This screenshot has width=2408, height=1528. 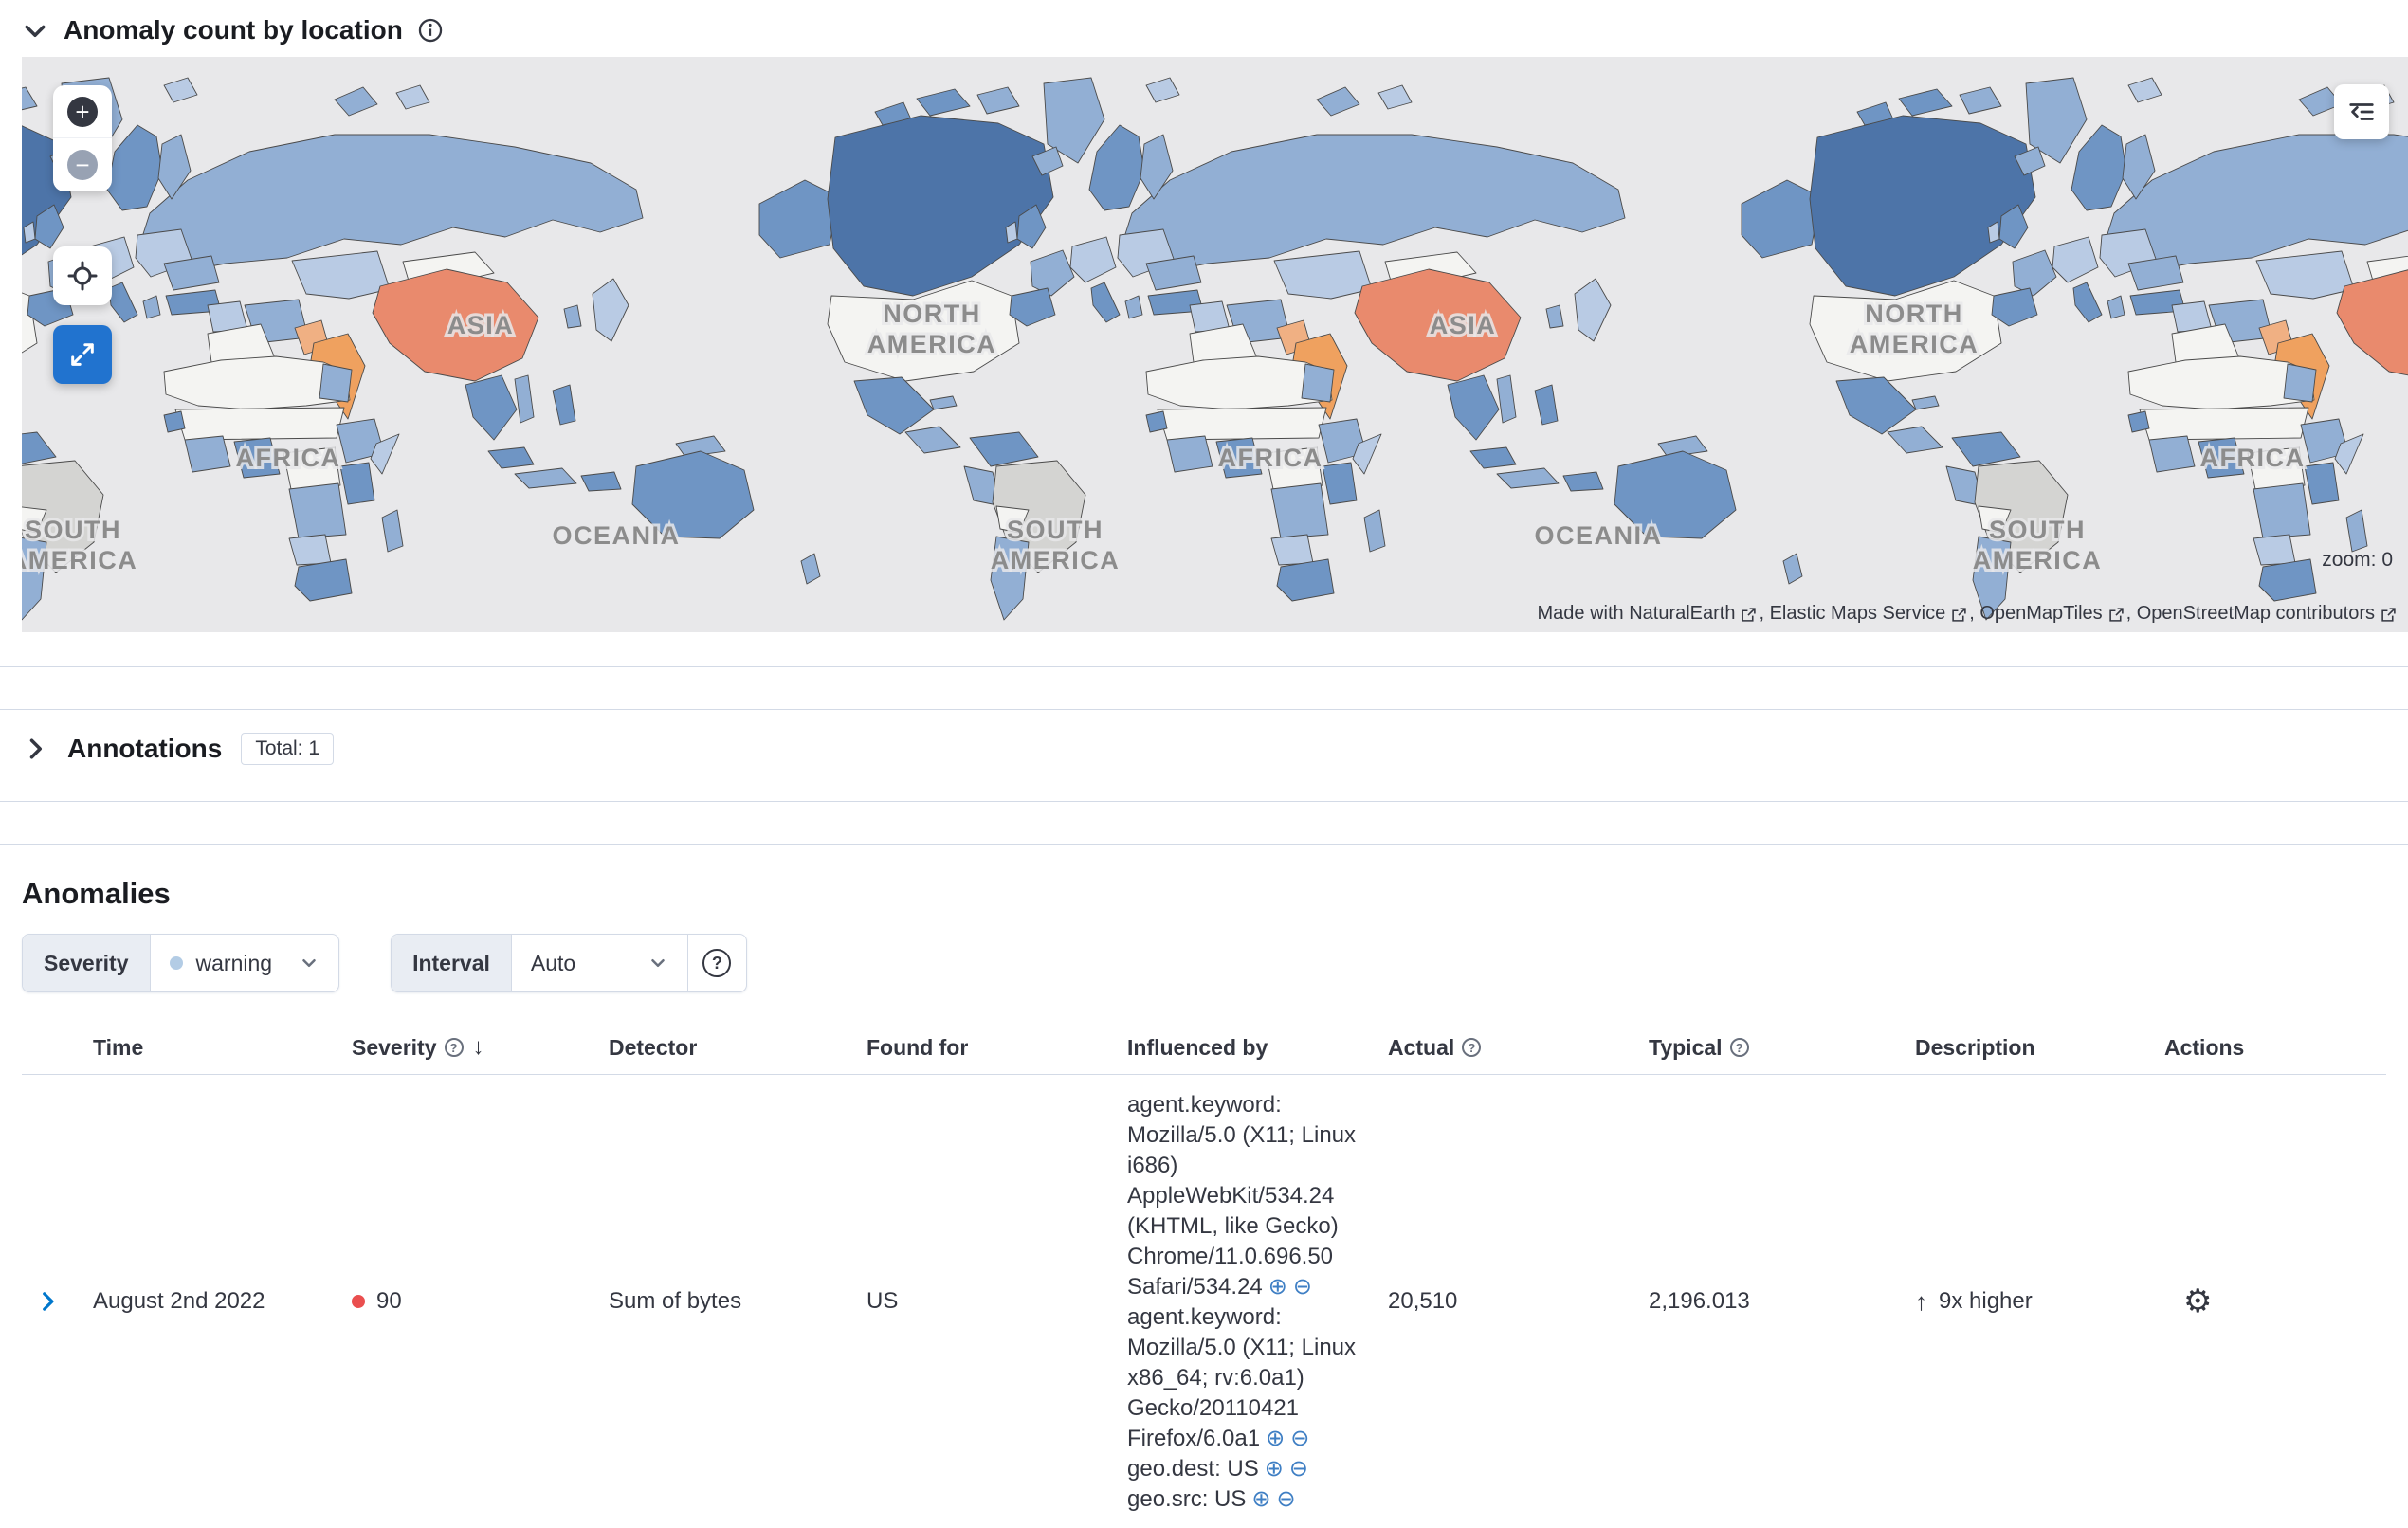 I want to click on header-description: Description, so click(x=1975, y=1047).